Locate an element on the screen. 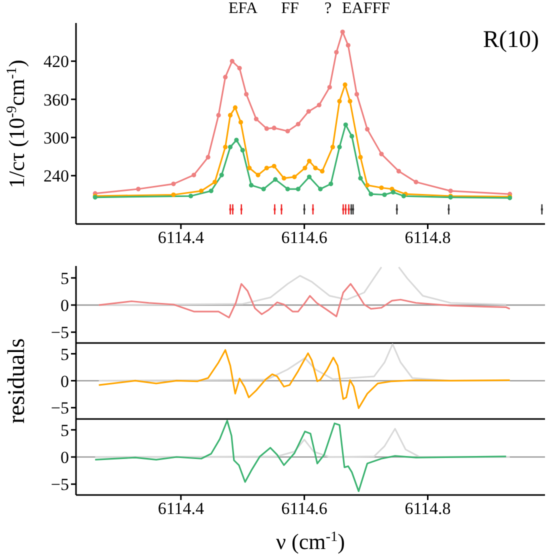  y-tick-label: 240 is located at coordinates (56, 176).